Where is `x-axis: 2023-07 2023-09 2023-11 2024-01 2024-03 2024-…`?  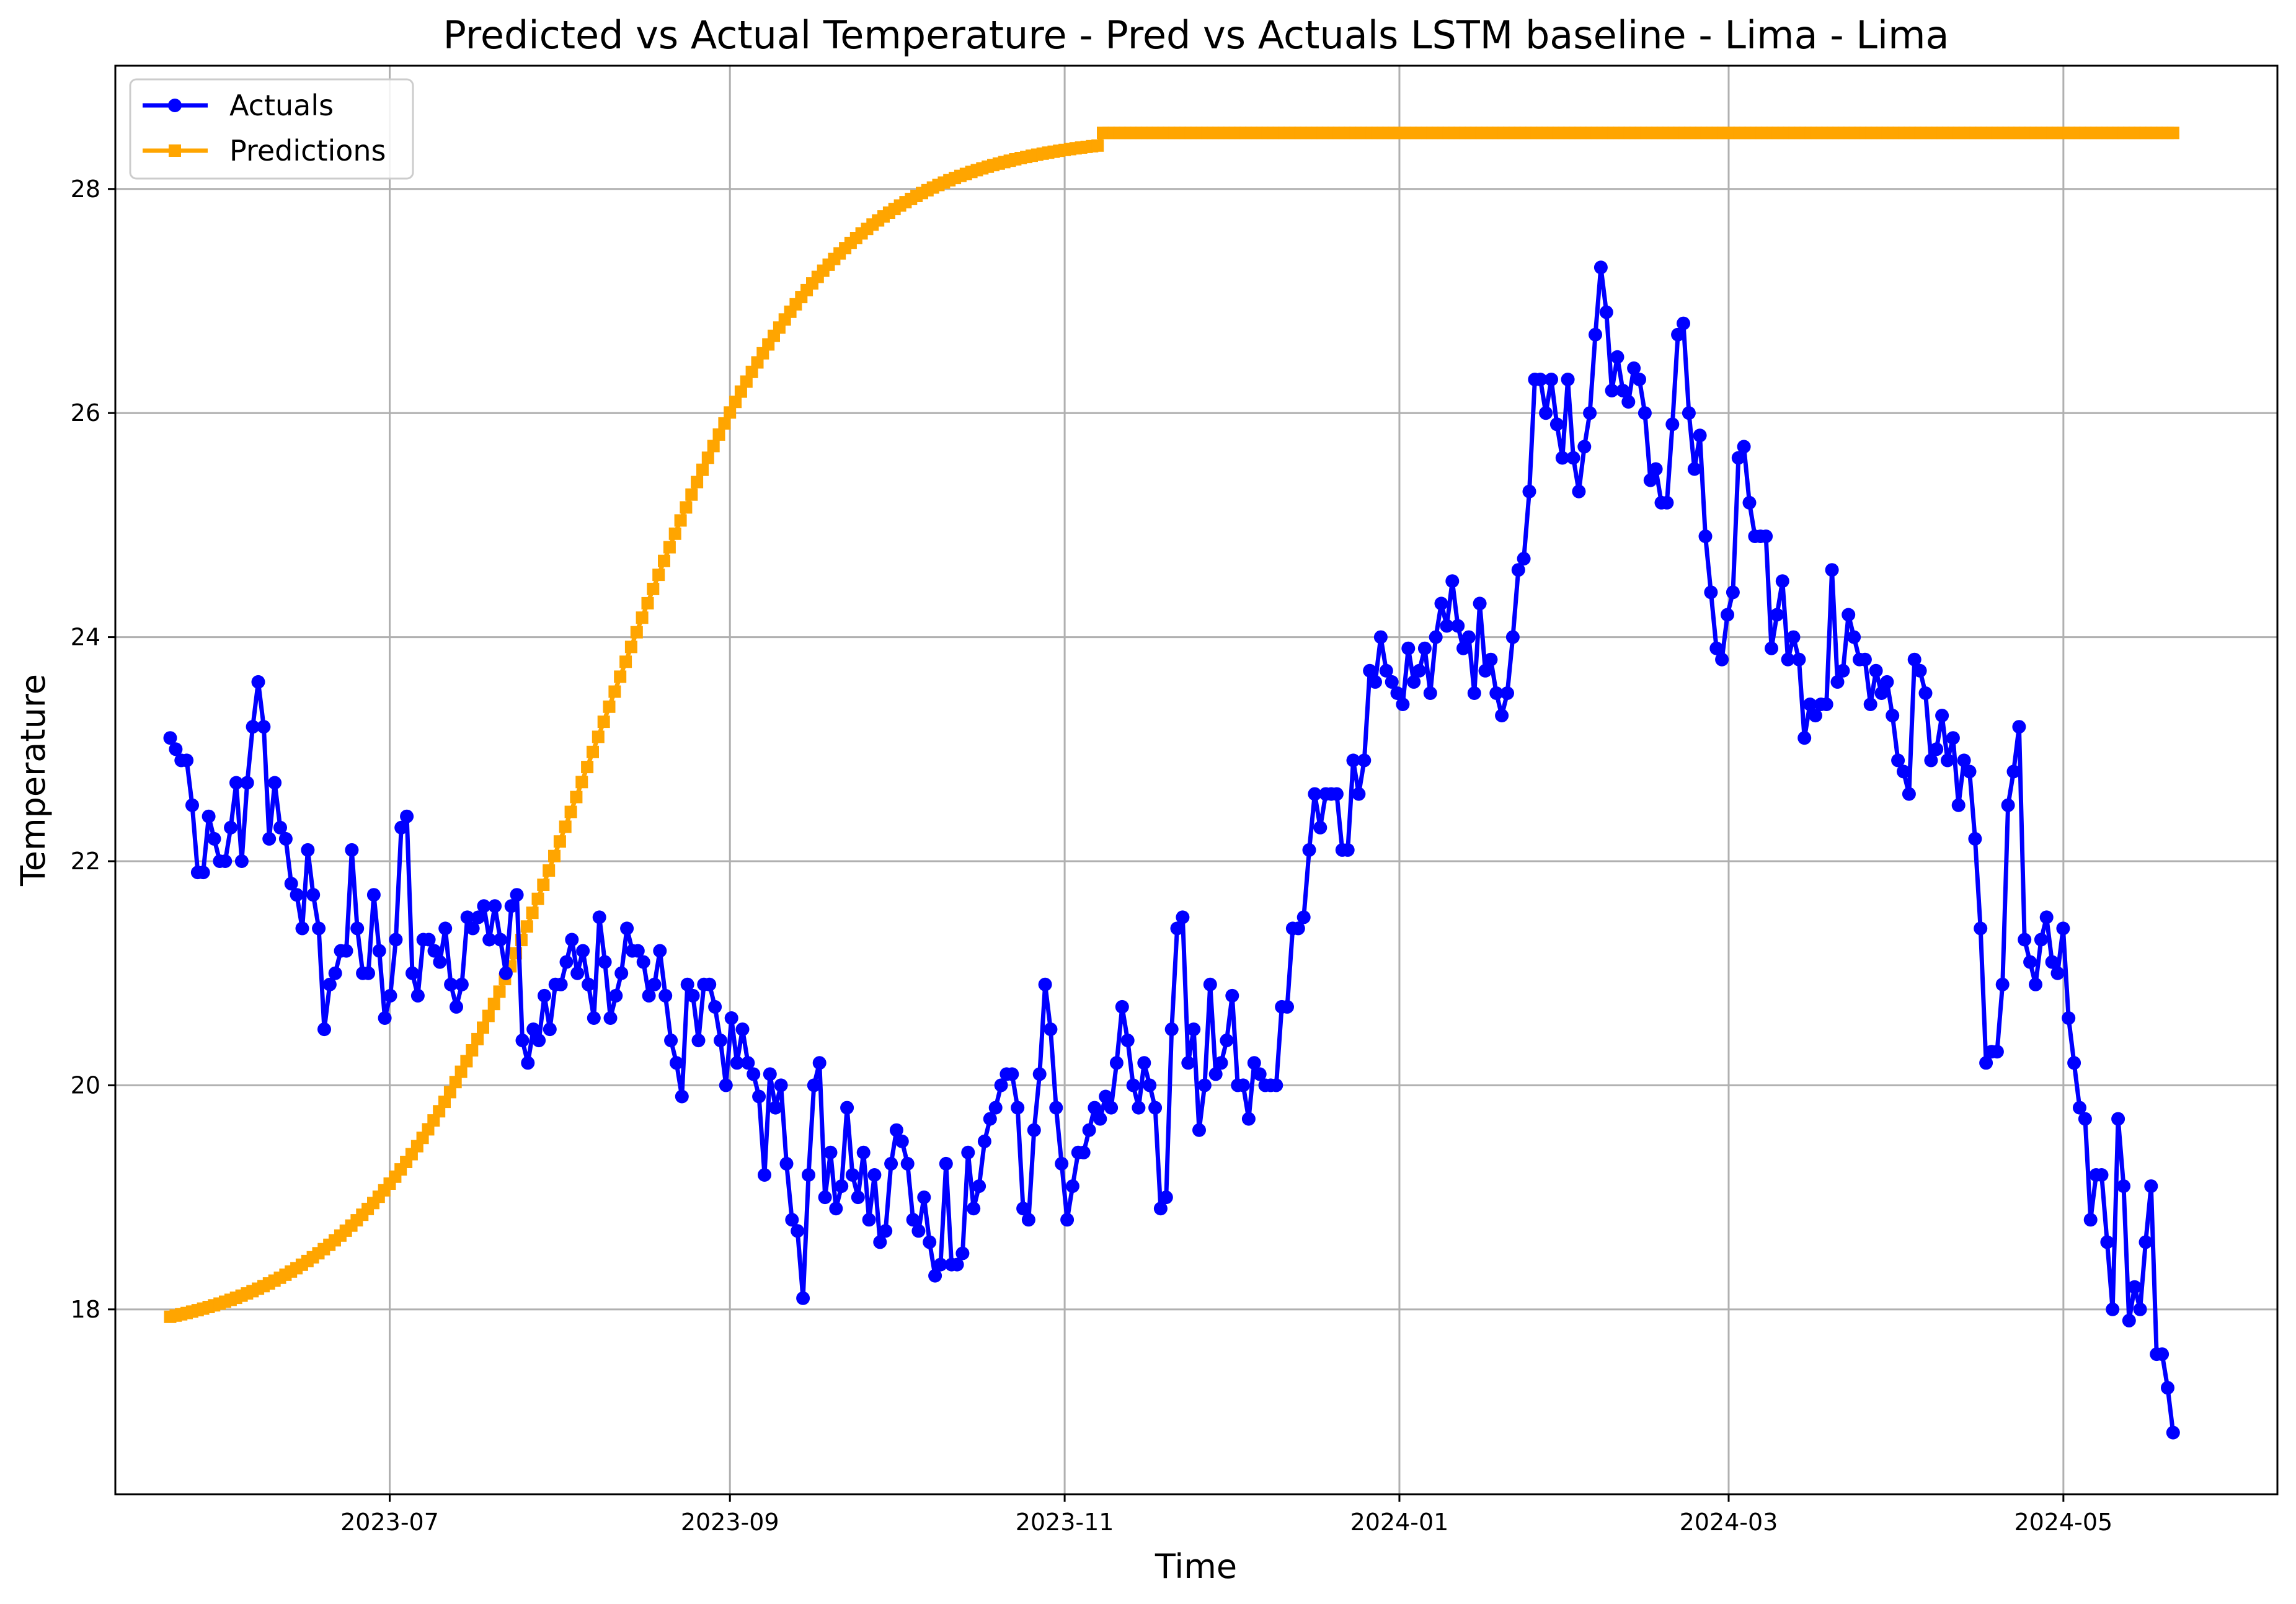
x-axis: 2023-07 2023-09 2023-11 2024-01 2024-03 2024-… is located at coordinates (1226, 1515).